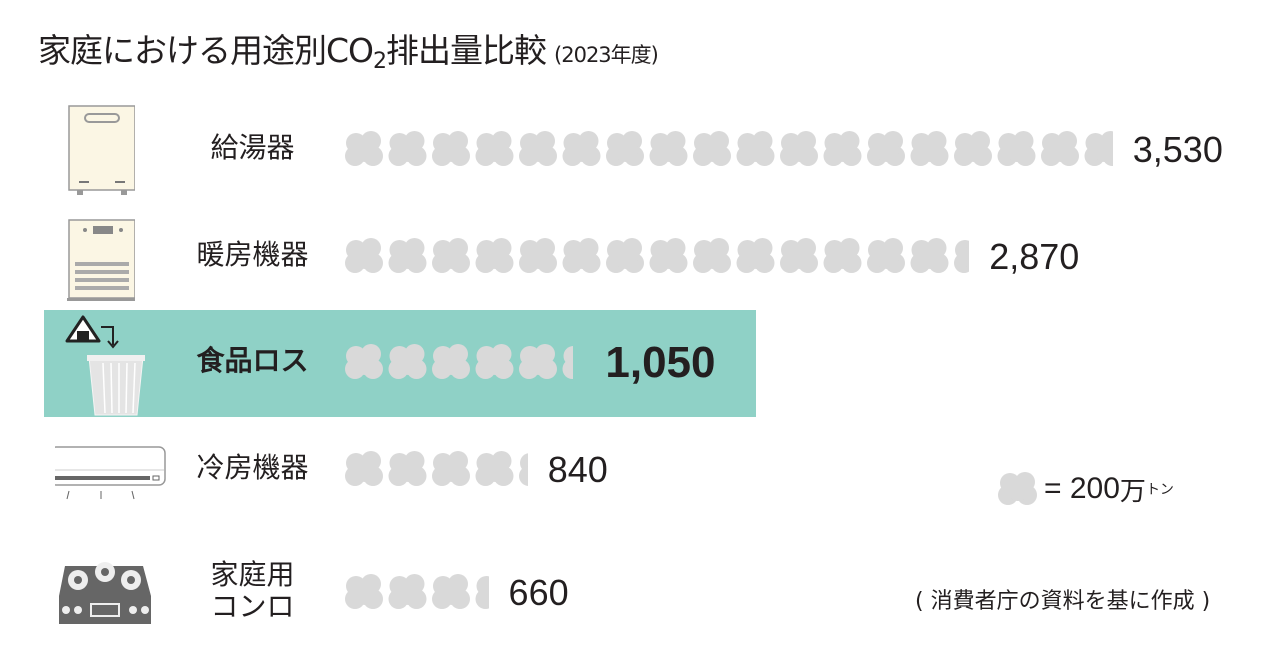 The image size is (1280, 650). What do you see at coordinates (1177, 149) in the screenshot?
I see `value-label: 3,530` at bounding box center [1177, 149].